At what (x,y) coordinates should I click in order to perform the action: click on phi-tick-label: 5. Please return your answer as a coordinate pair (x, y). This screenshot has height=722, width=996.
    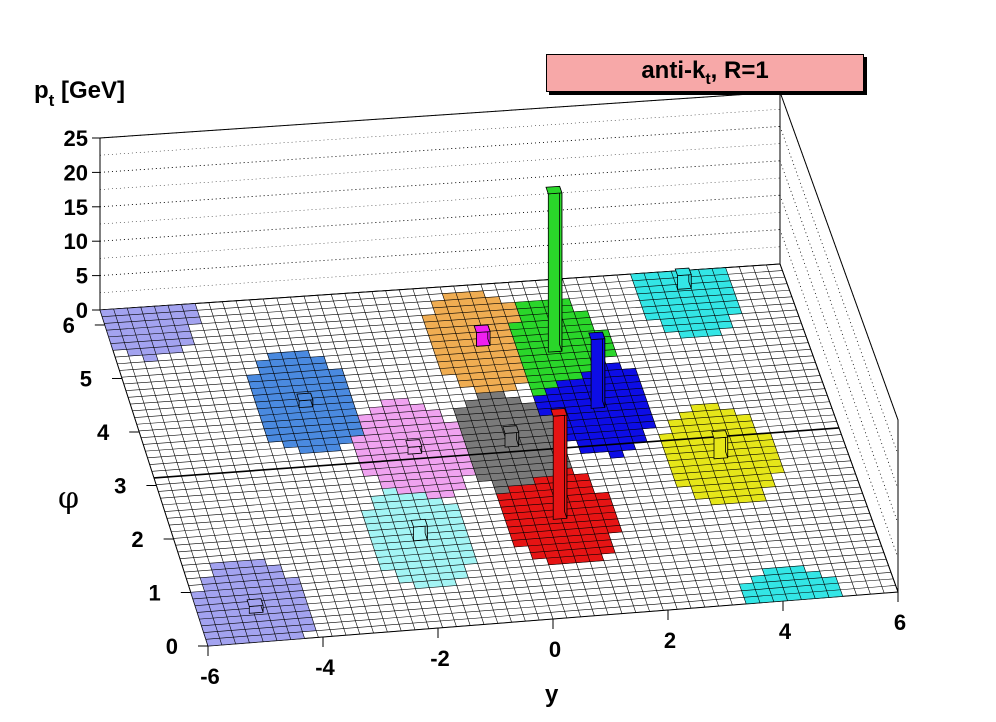
    Looking at the image, I should click on (86, 378).